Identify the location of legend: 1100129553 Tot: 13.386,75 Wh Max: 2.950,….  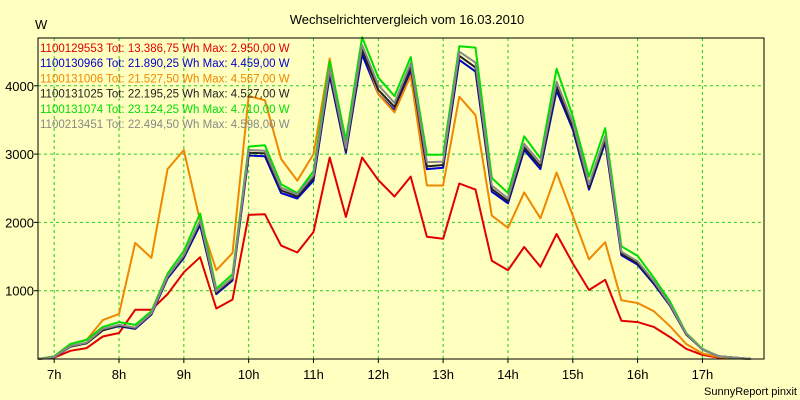
(165, 87).